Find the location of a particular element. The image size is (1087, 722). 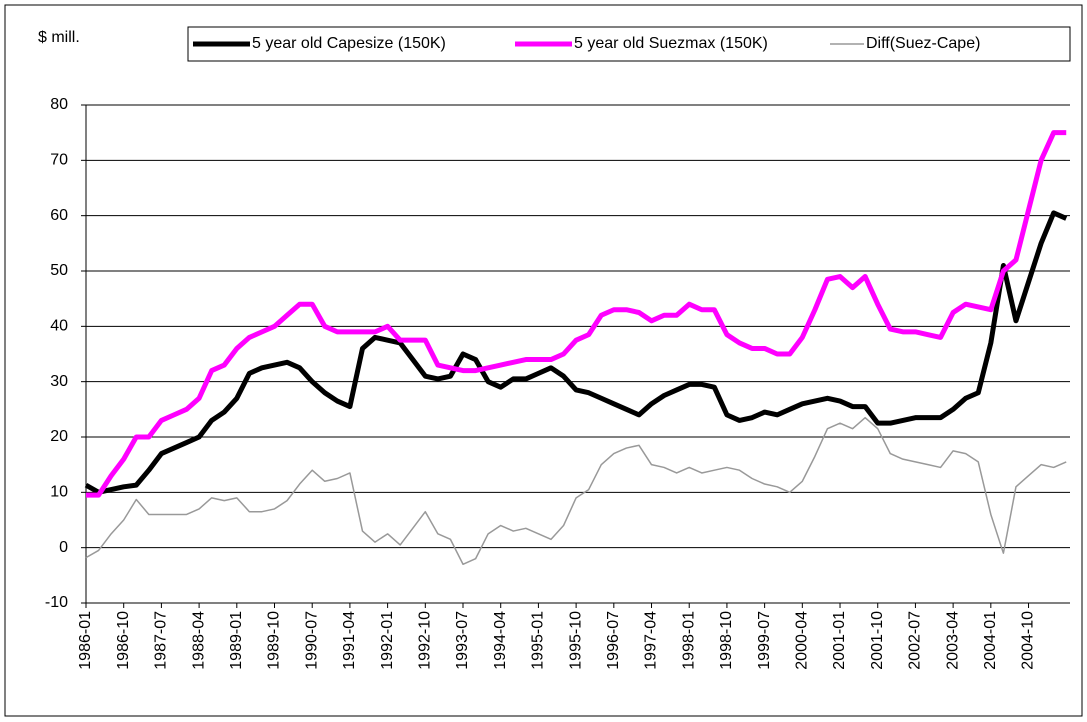

x-tick-label: 1991-04 is located at coordinates (349, 640).